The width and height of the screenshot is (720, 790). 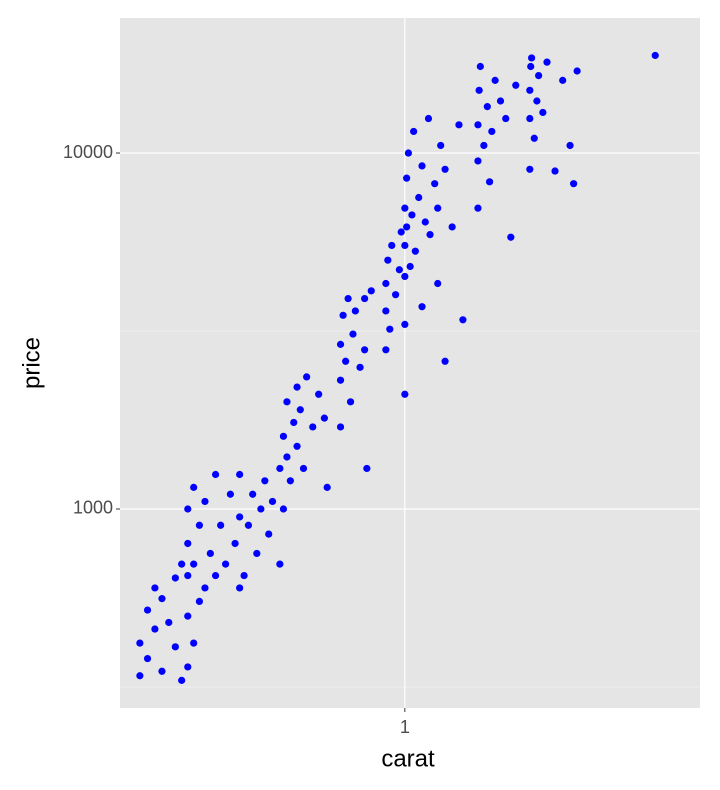 I want to click on y-tick-label: 1000, so click(x=93, y=508).